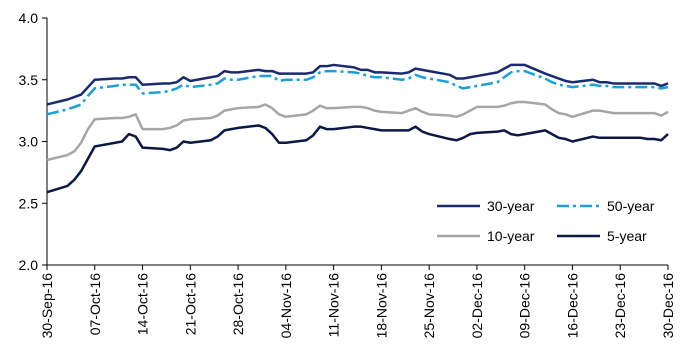 The image size is (688, 350). Describe the element at coordinates (29, 80) in the screenshot. I see `y-tick-label: 3.5` at that location.